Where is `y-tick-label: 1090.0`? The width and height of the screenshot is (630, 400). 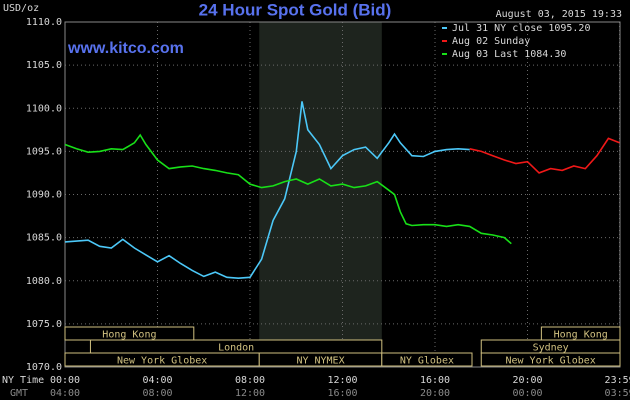
y-tick-label: 1090.0 is located at coordinates (44, 195).